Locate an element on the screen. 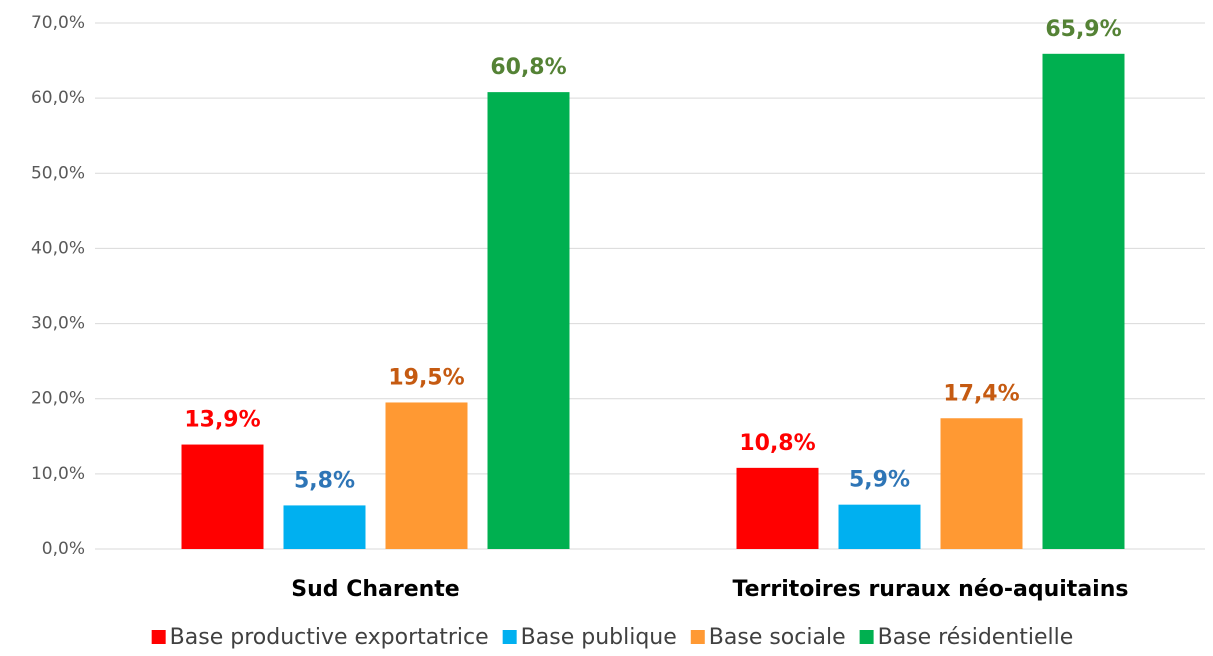 This screenshot has height=656, width=1213. data-label: 13,9% is located at coordinates (222, 420).